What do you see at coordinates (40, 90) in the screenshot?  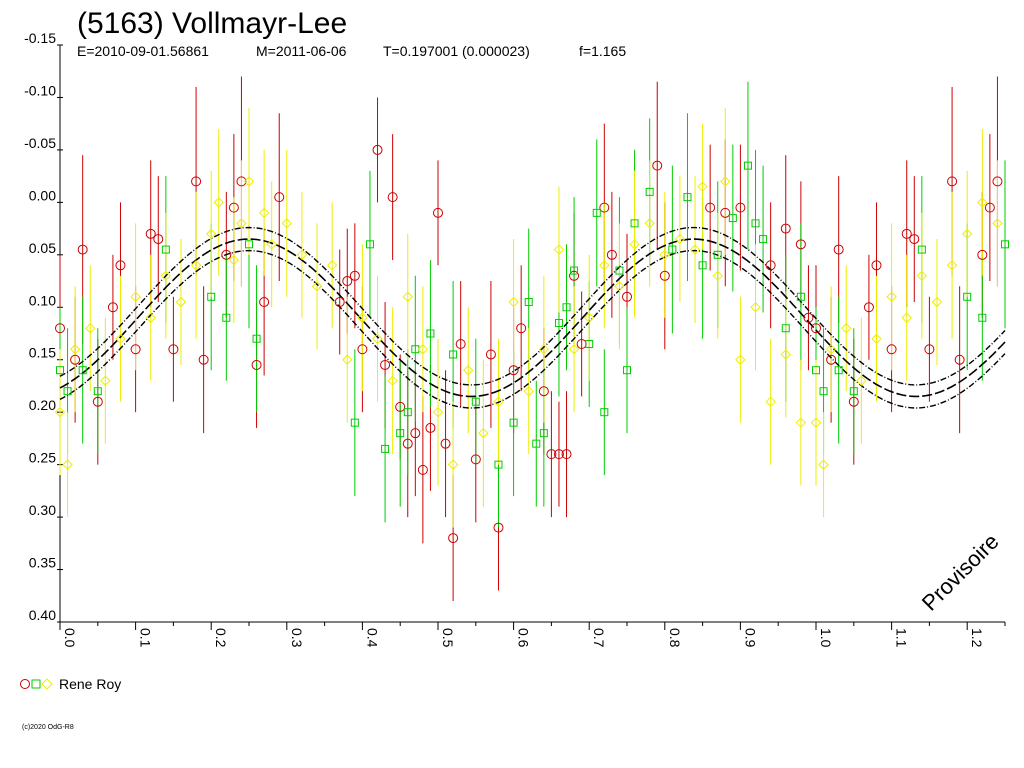 I see `y-tick-label: -0.10` at bounding box center [40, 90].